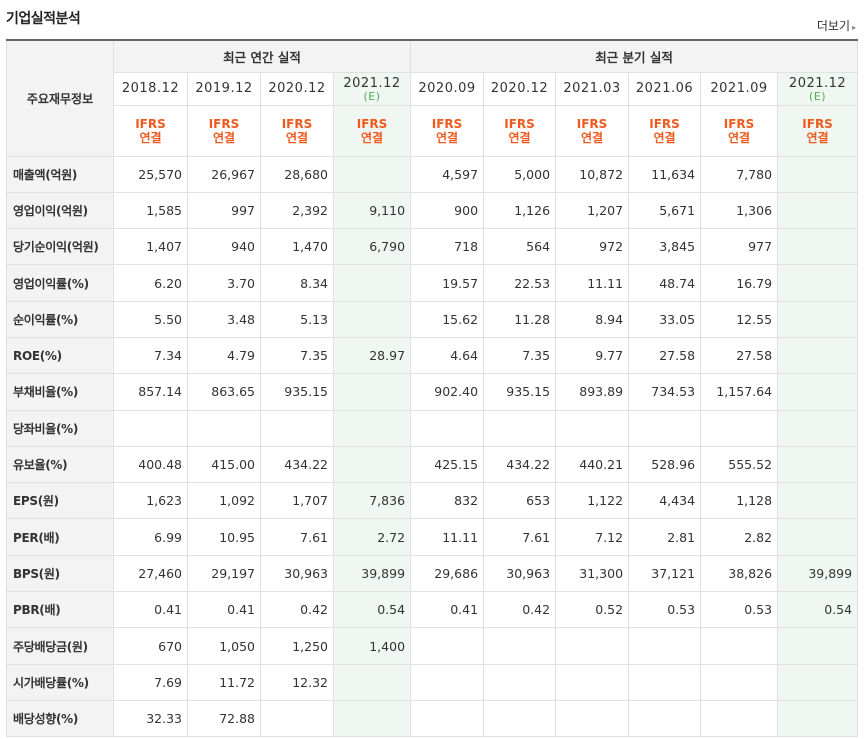 This screenshot has height=739, width=864. What do you see at coordinates (447, 573) in the screenshot?
I see `table-cell: 29,686` at bounding box center [447, 573].